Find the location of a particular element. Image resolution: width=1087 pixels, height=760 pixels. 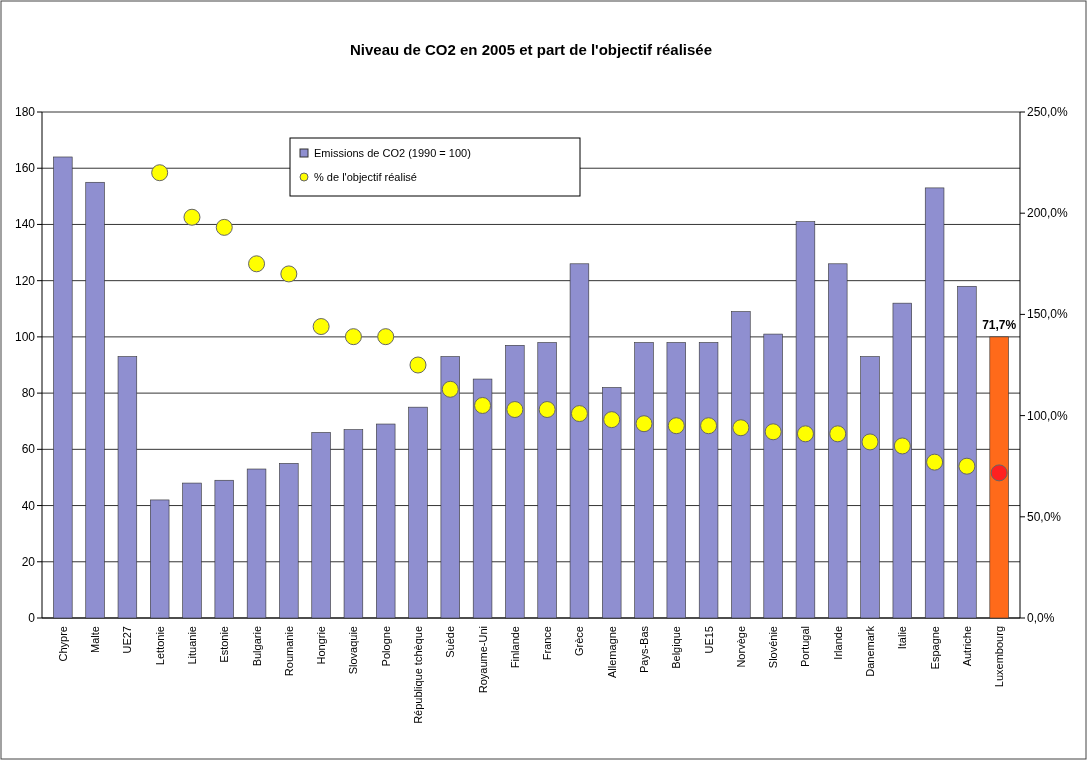

x-tick-label: Lituanie is located at coordinates (191, 645).